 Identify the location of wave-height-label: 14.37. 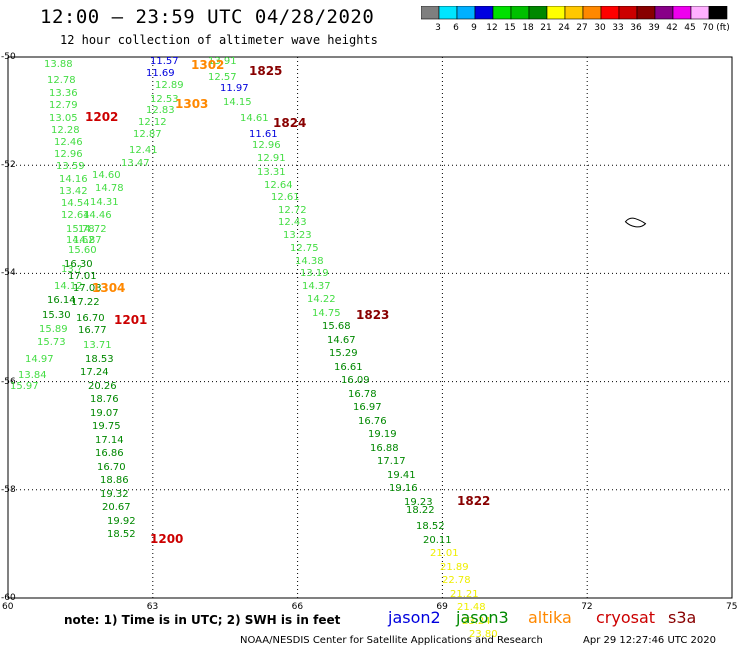
(316, 286).